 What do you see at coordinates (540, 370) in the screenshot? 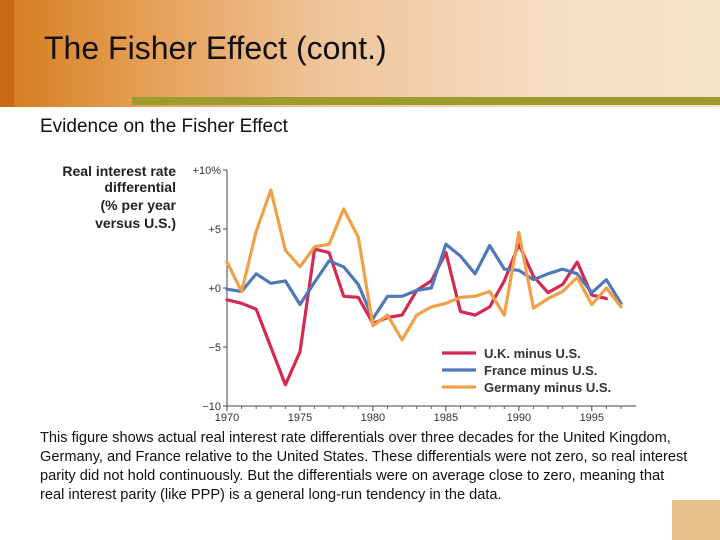
I see `legend-label: France minus U.S.` at bounding box center [540, 370].